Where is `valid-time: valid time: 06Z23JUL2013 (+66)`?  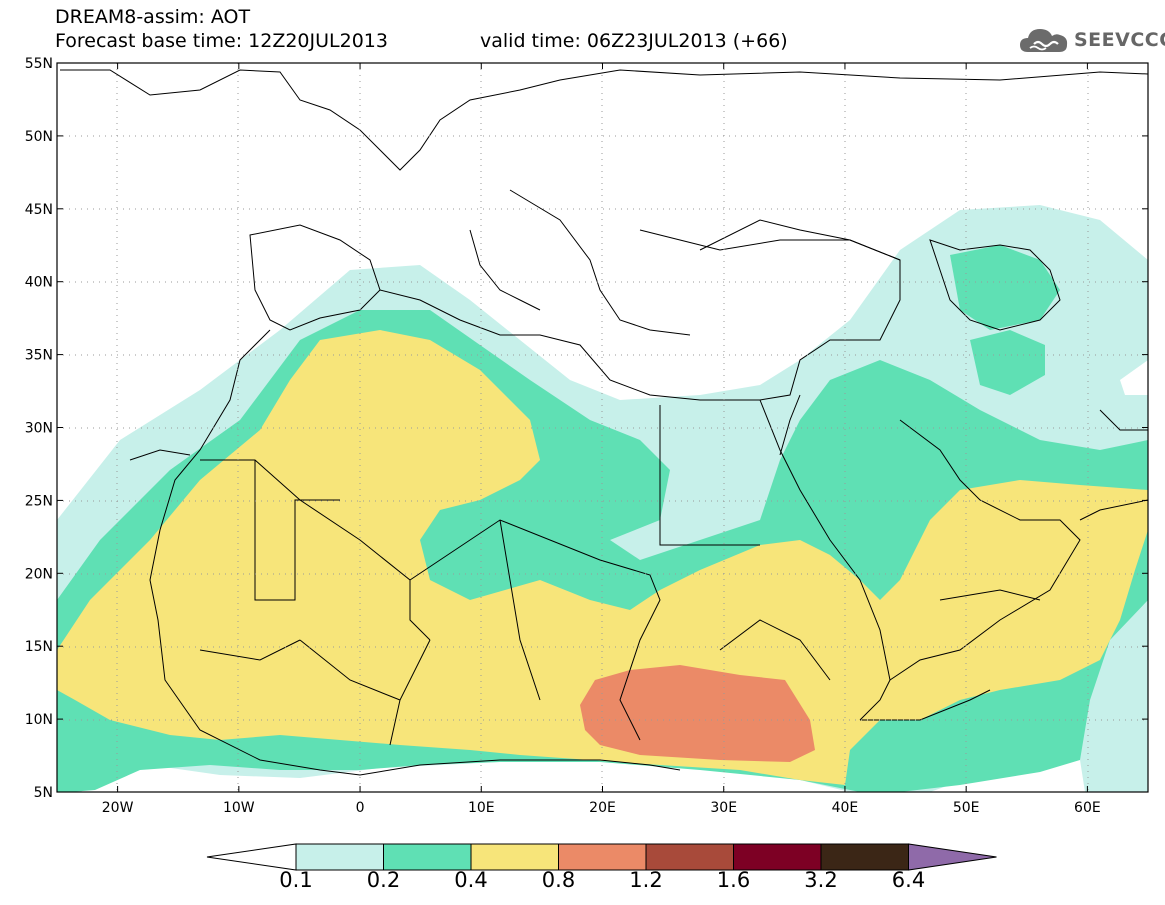 valid-time: valid time: 06Z23JUL2013 (+66) is located at coordinates (634, 41).